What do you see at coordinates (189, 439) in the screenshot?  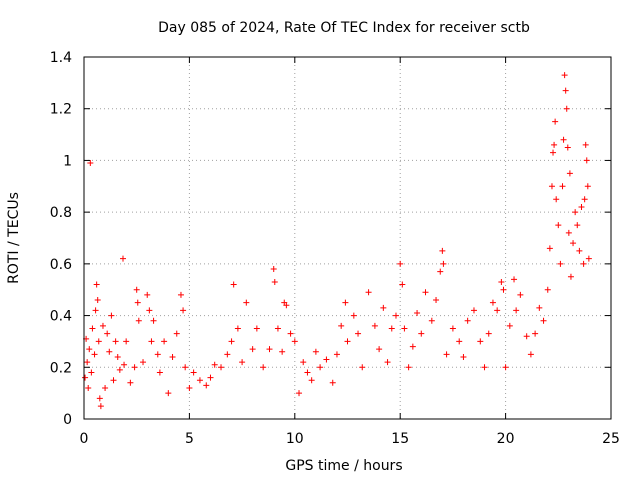 I see `x-tick-label: 5` at bounding box center [189, 439].